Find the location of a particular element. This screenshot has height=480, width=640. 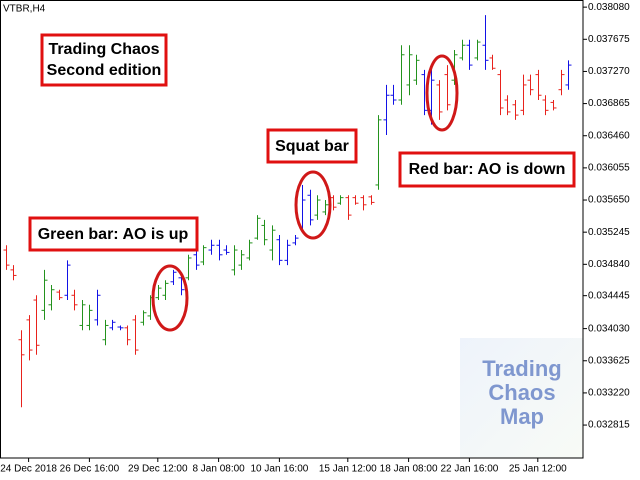

annotation: Green bar: AO is up is located at coordinates (113, 234).